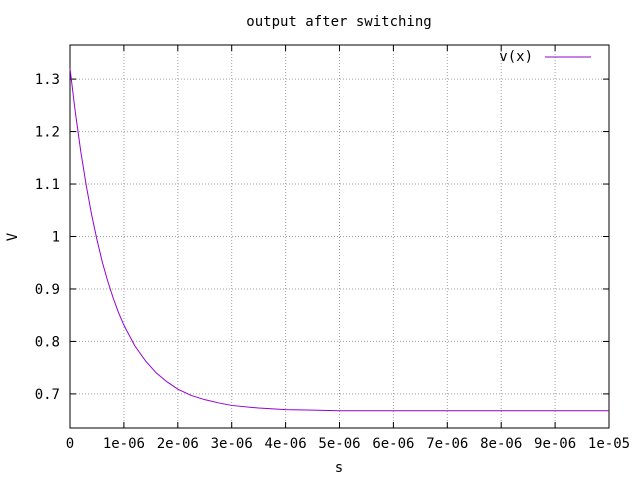 This screenshot has height=485, width=640. What do you see at coordinates (56, 238) in the screenshot?
I see `y-tick-label: 1` at bounding box center [56, 238].